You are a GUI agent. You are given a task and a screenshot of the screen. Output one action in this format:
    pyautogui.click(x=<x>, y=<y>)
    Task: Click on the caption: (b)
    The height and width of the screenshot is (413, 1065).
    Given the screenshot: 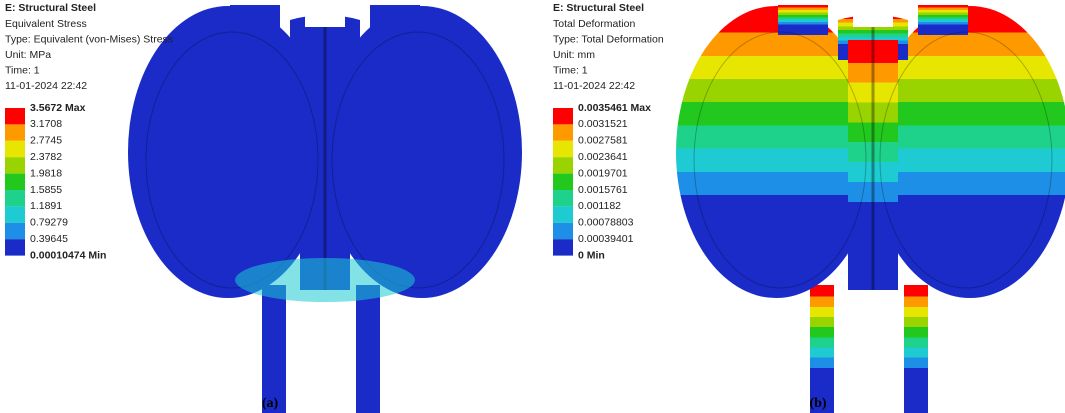 What is the action you would take?
    pyautogui.click(x=817, y=403)
    